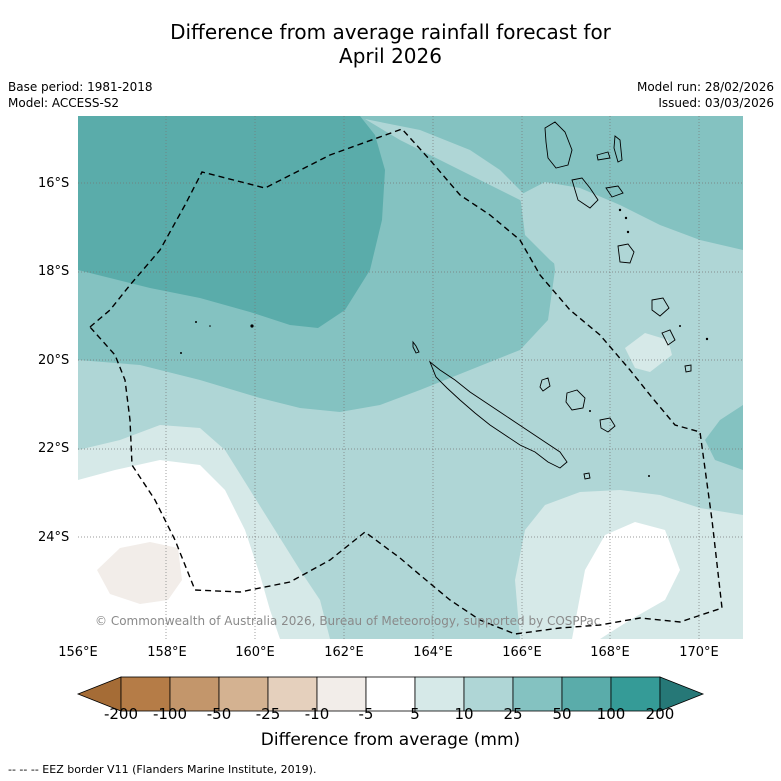 Image resolution: width=781 pixels, height=781 pixels. I want to click on malekula, so click(585, 193).